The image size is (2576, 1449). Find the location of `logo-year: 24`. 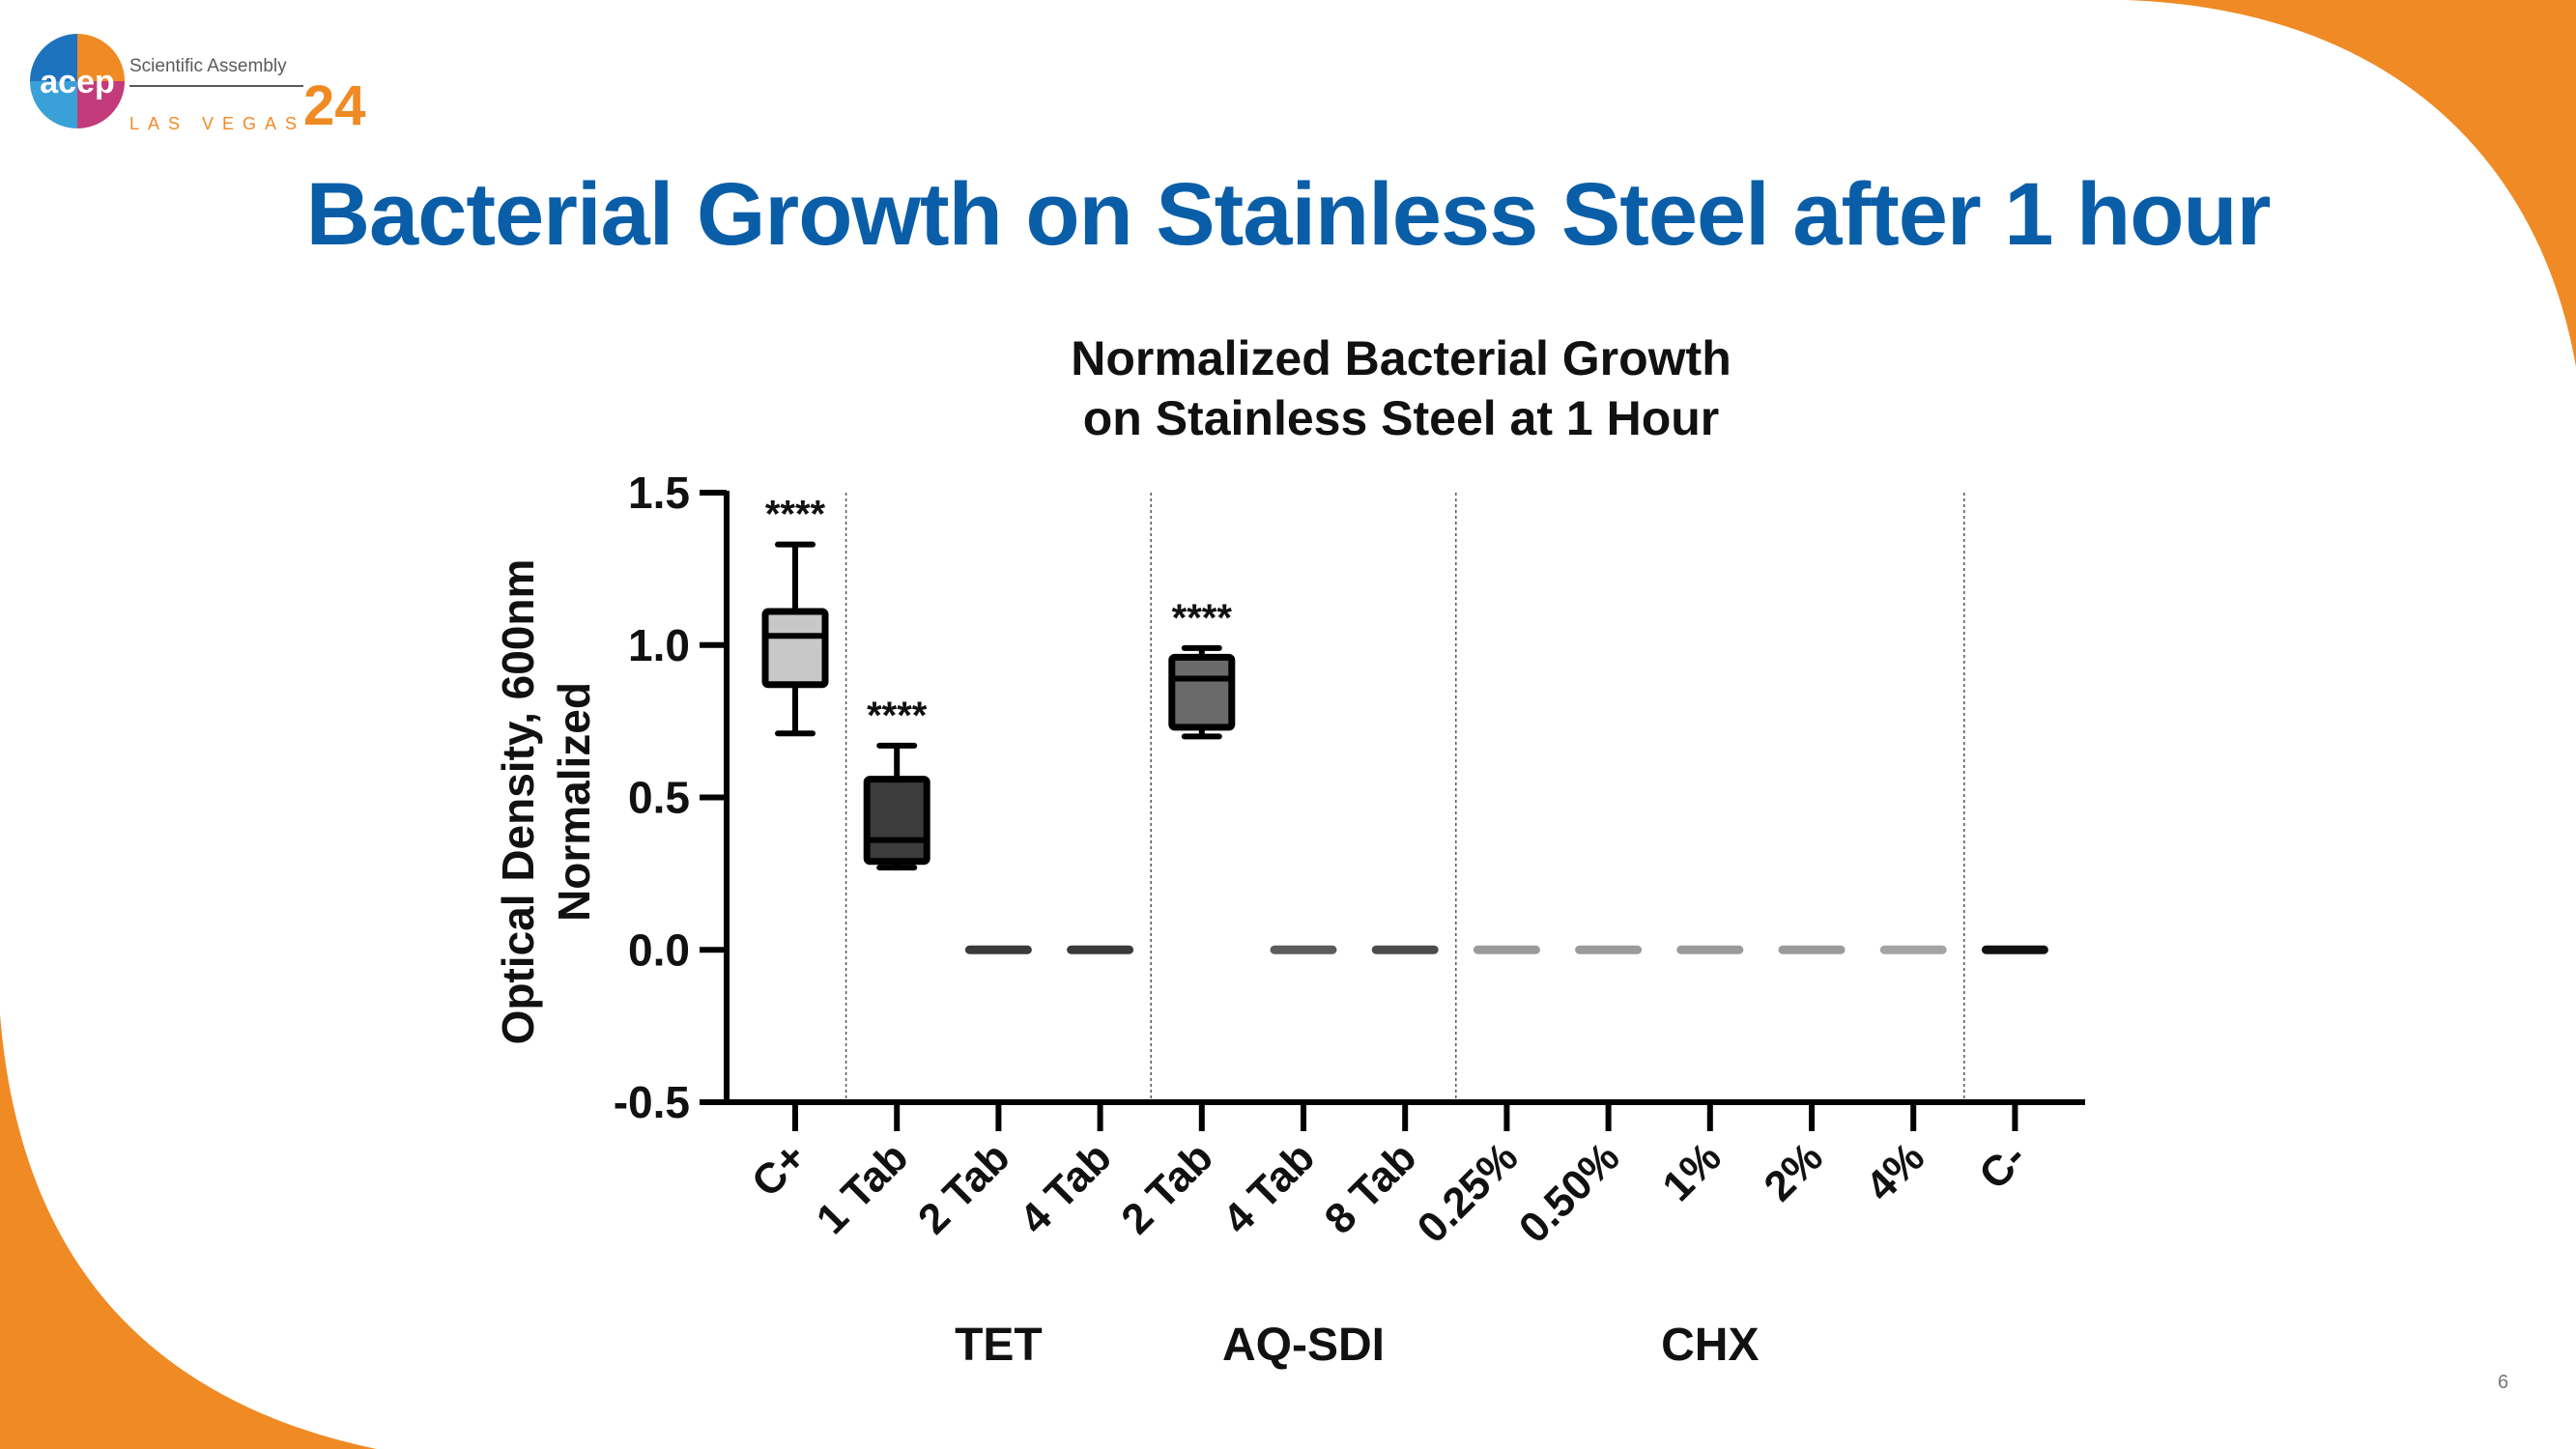

logo-year: 24 is located at coordinates (335, 105).